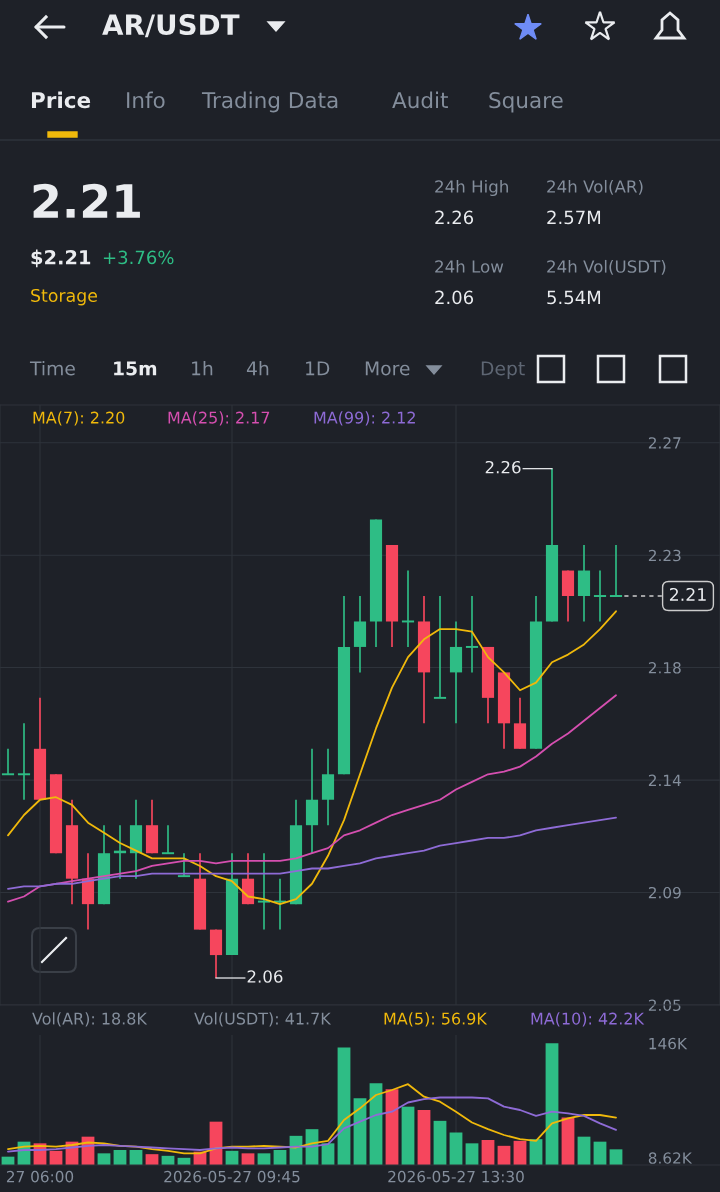  I want to click on y-tick-label: 2.18, so click(664, 668).